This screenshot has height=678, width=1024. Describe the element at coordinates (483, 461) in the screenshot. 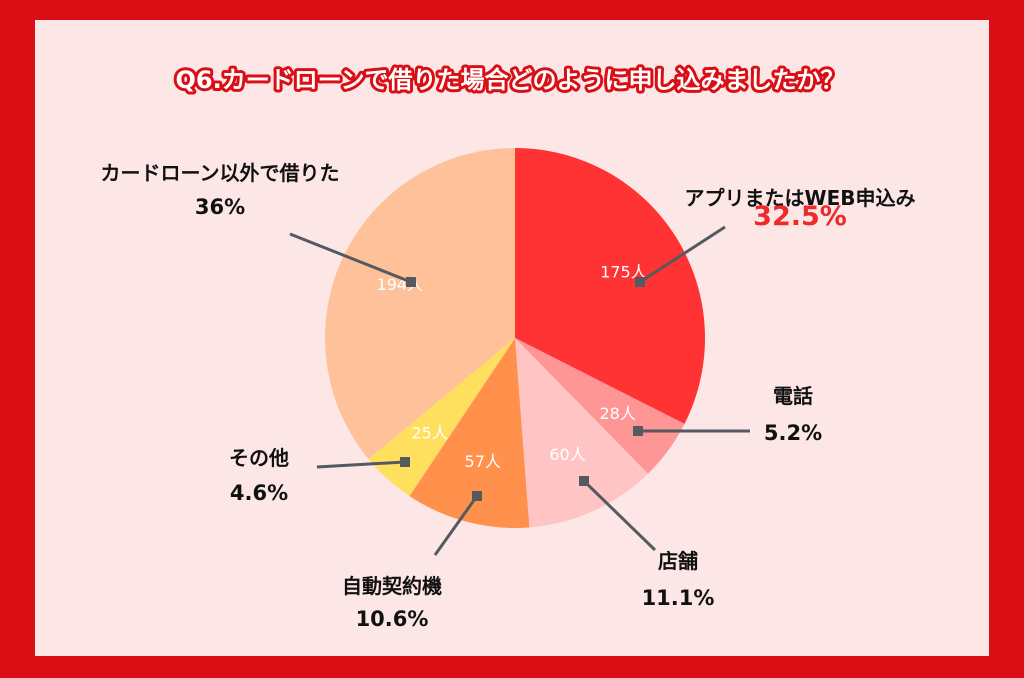

I see `slice-count-label: 57人` at that location.